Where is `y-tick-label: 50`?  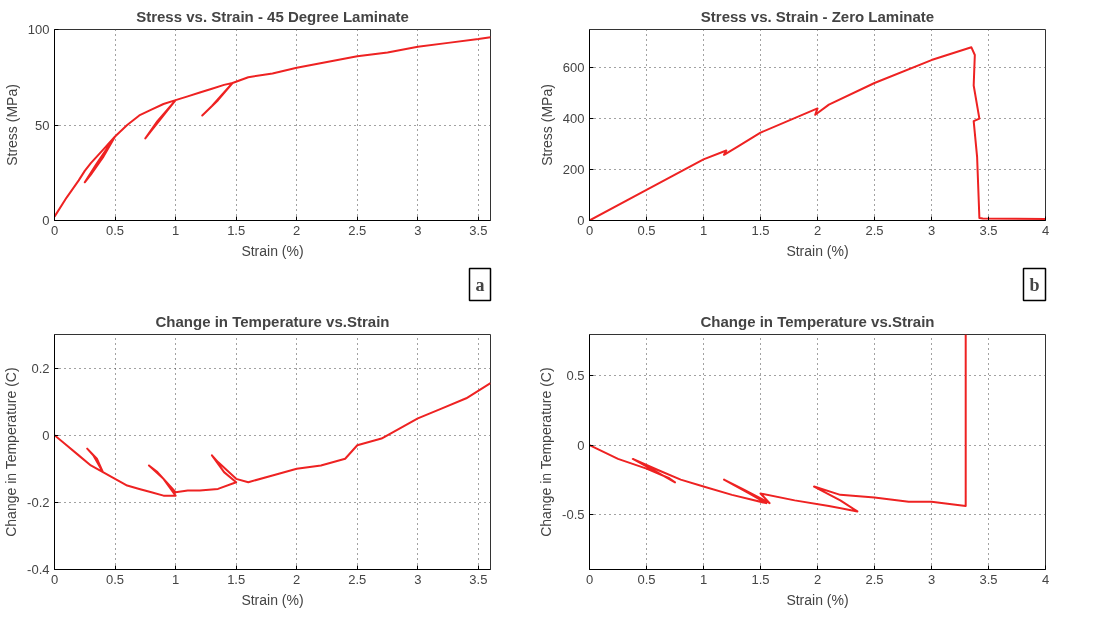 y-tick-label: 50 is located at coordinates (42, 125).